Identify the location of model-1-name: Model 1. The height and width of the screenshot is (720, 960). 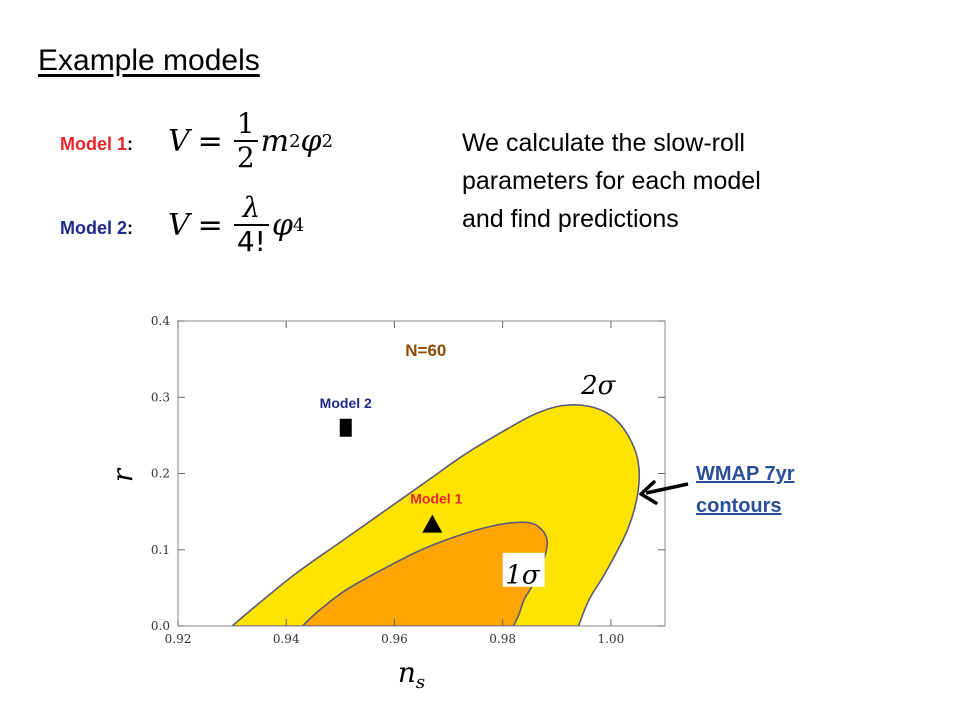
(94, 144).